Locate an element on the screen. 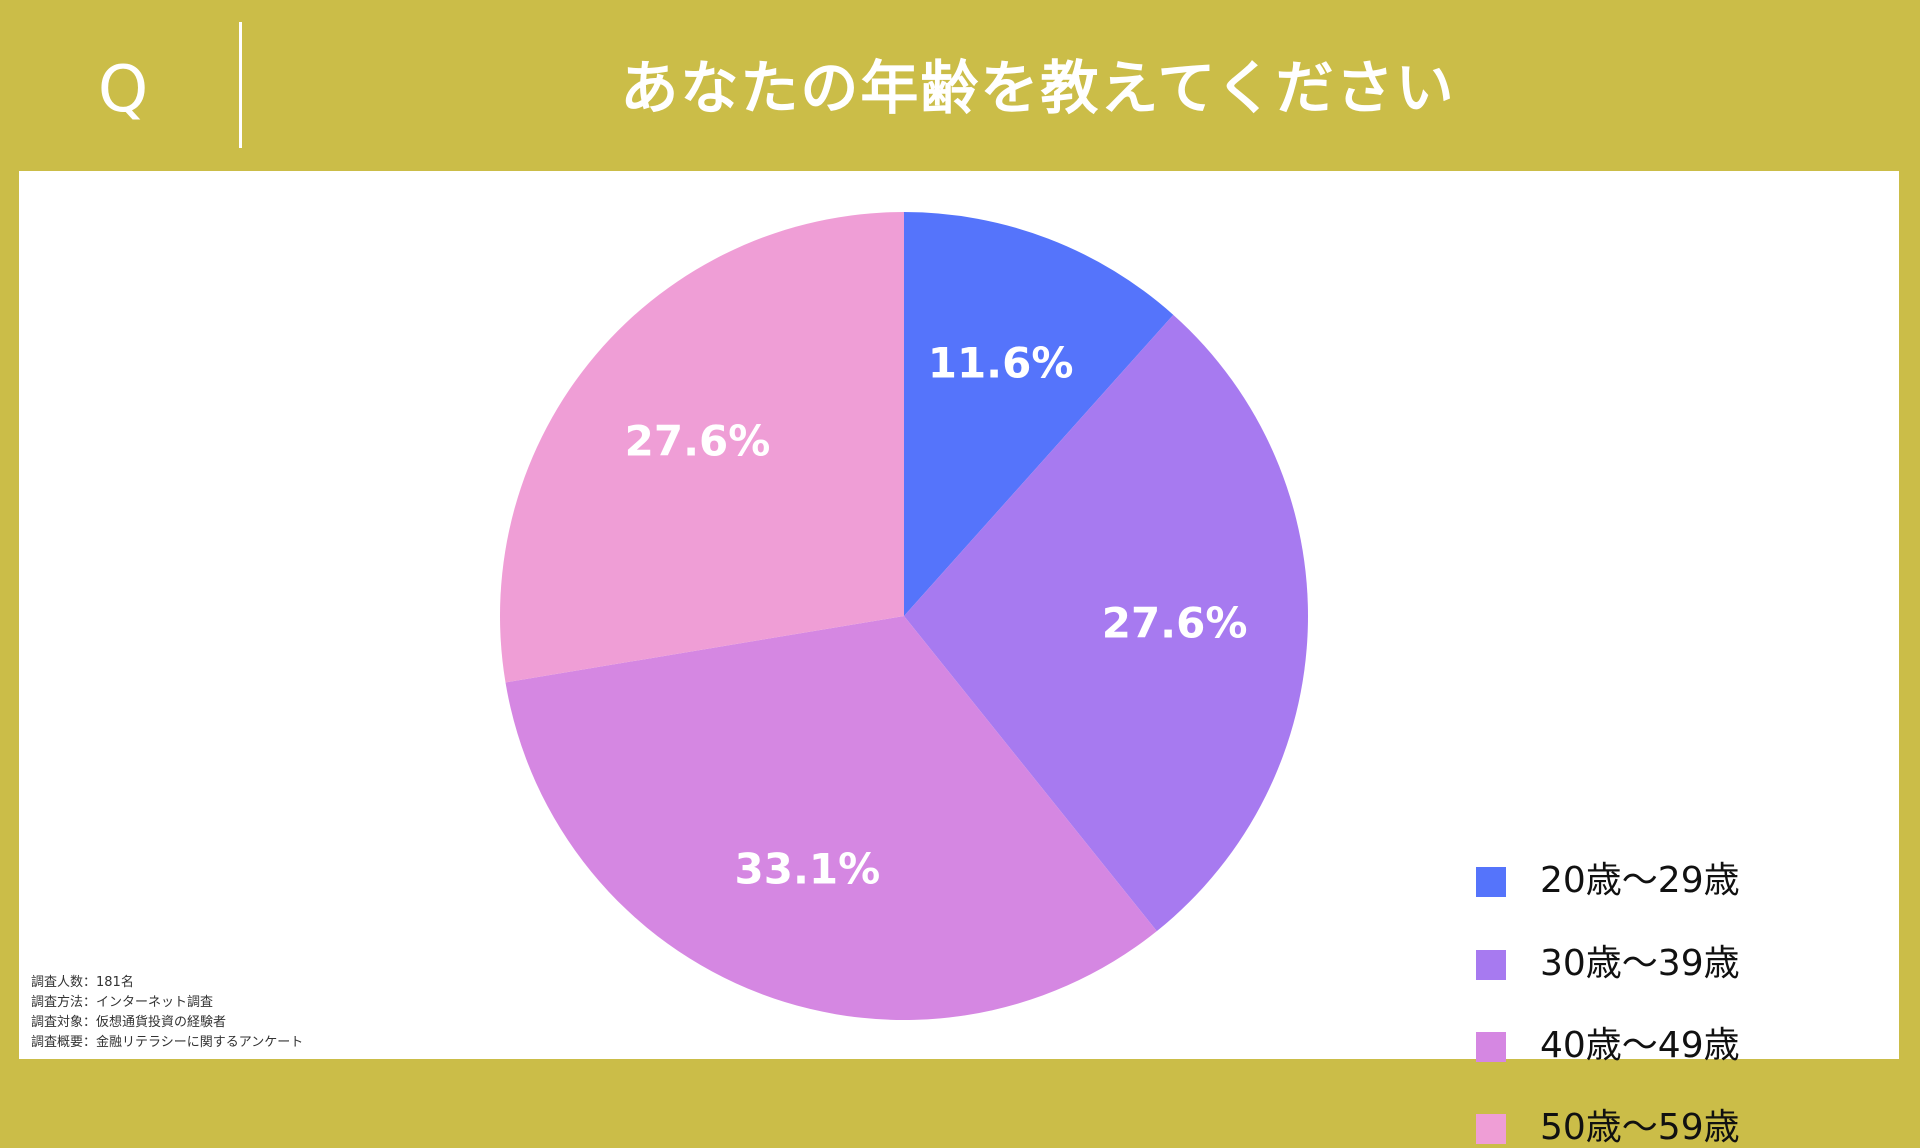  legend-label-20s: 20歳～29歳 is located at coordinates (1640, 880).